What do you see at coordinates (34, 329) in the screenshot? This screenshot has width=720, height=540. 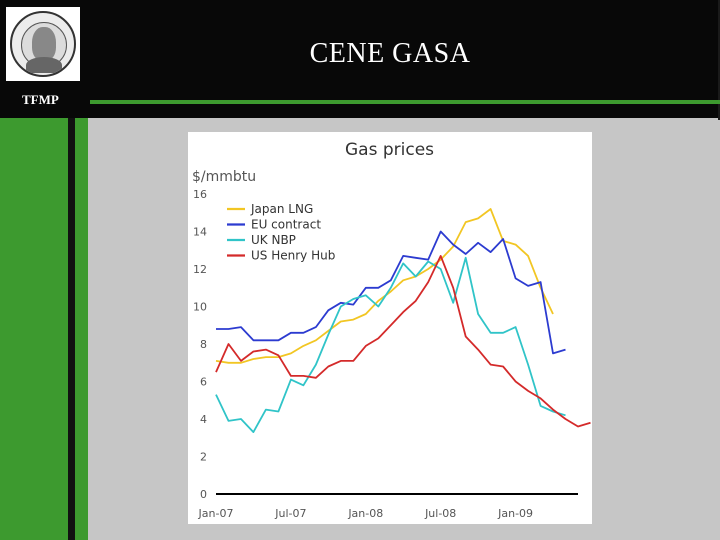 I see `left-green-bar` at bounding box center [34, 329].